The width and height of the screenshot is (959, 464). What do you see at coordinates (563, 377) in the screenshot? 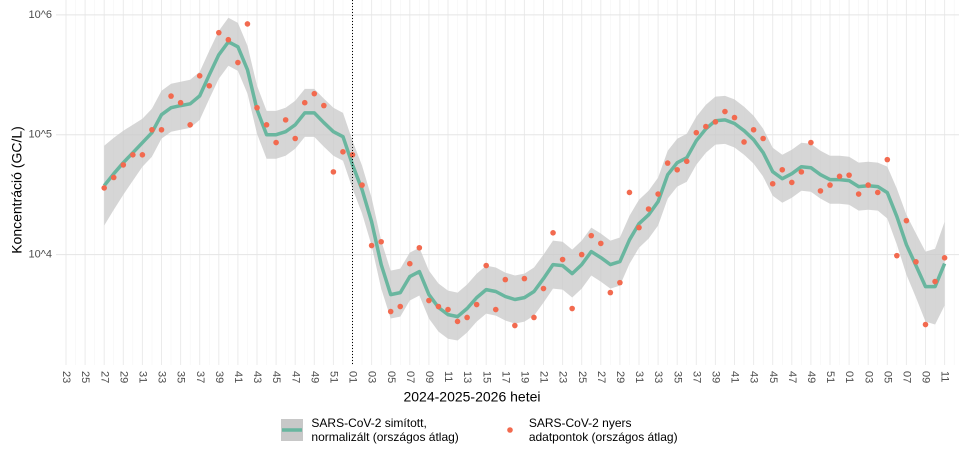
I see `x-tick-label: 23` at bounding box center [563, 377].